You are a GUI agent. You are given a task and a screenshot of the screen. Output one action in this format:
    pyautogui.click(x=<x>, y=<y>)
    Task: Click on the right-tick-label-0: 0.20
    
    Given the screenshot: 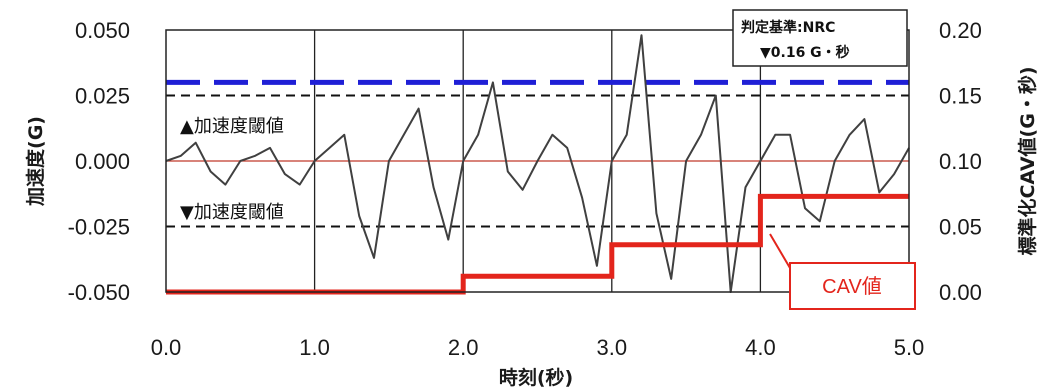 What is the action you would take?
    pyautogui.click(x=960, y=30)
    